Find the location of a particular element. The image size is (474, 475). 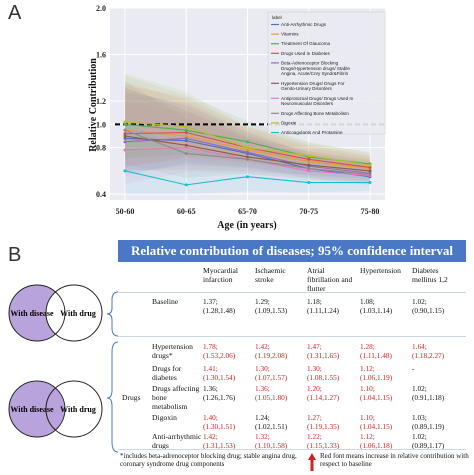

x-tick-label: 75-80 is located at coordinates (370, 211).